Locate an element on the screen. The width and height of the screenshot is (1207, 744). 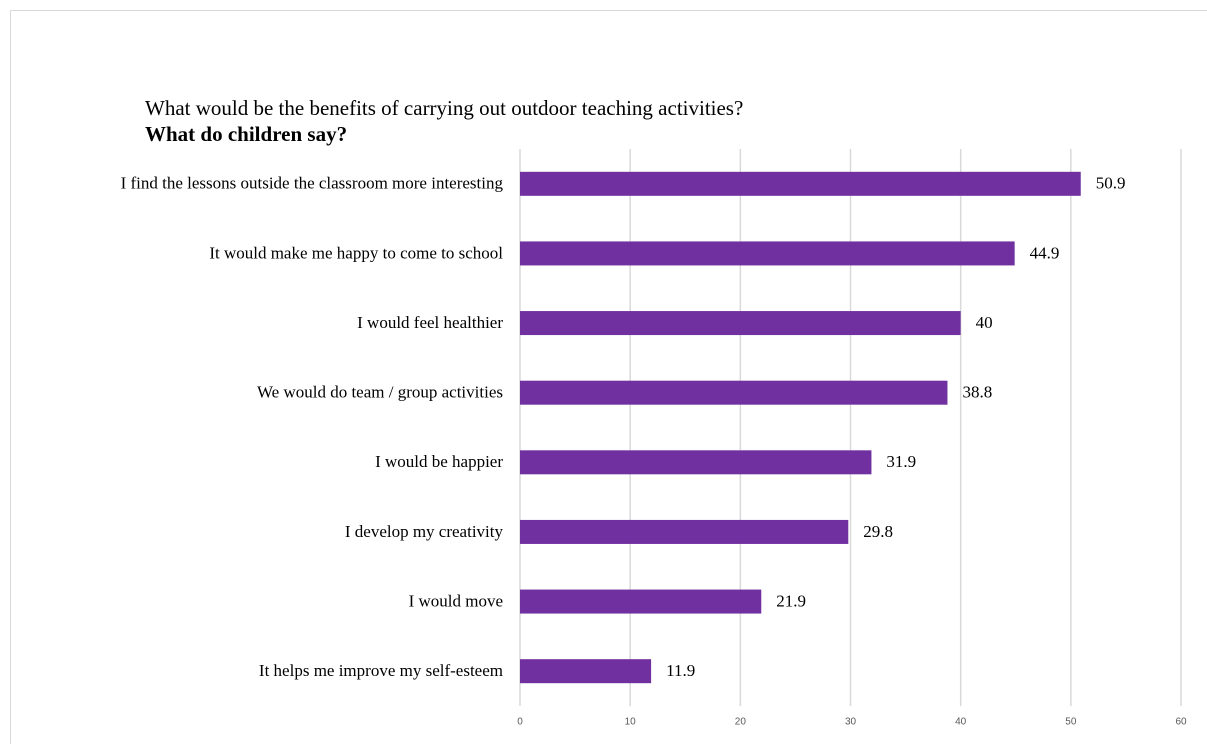
y-tick-label: It would make me happy to come to school is located at coordinates (356, 252).